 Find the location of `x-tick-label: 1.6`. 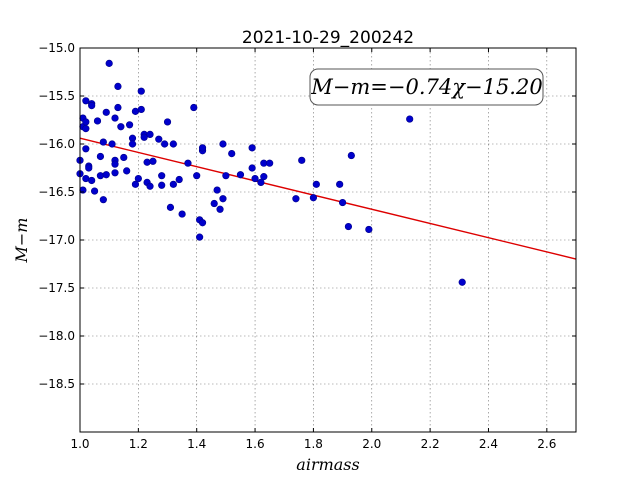

x-tick-label: 1.6 is located at coordinates (255, 444).